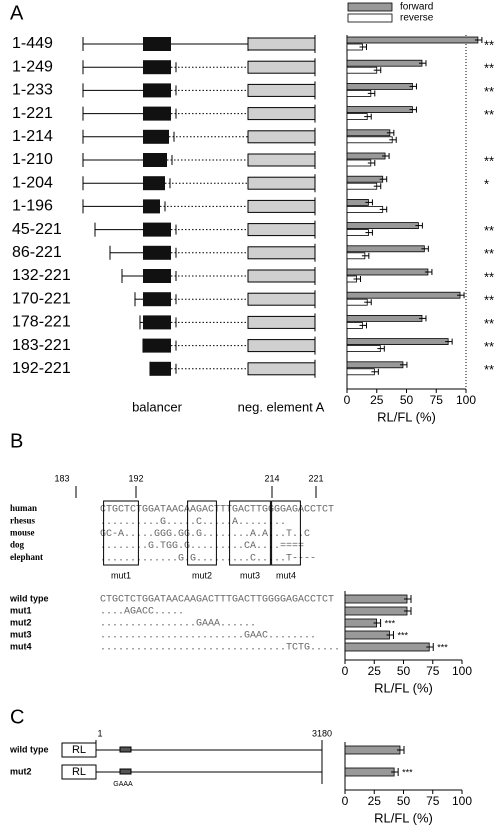 The height and width of the screenshot is (832, 502). I want to click on position: 3180, so click(322, 733).